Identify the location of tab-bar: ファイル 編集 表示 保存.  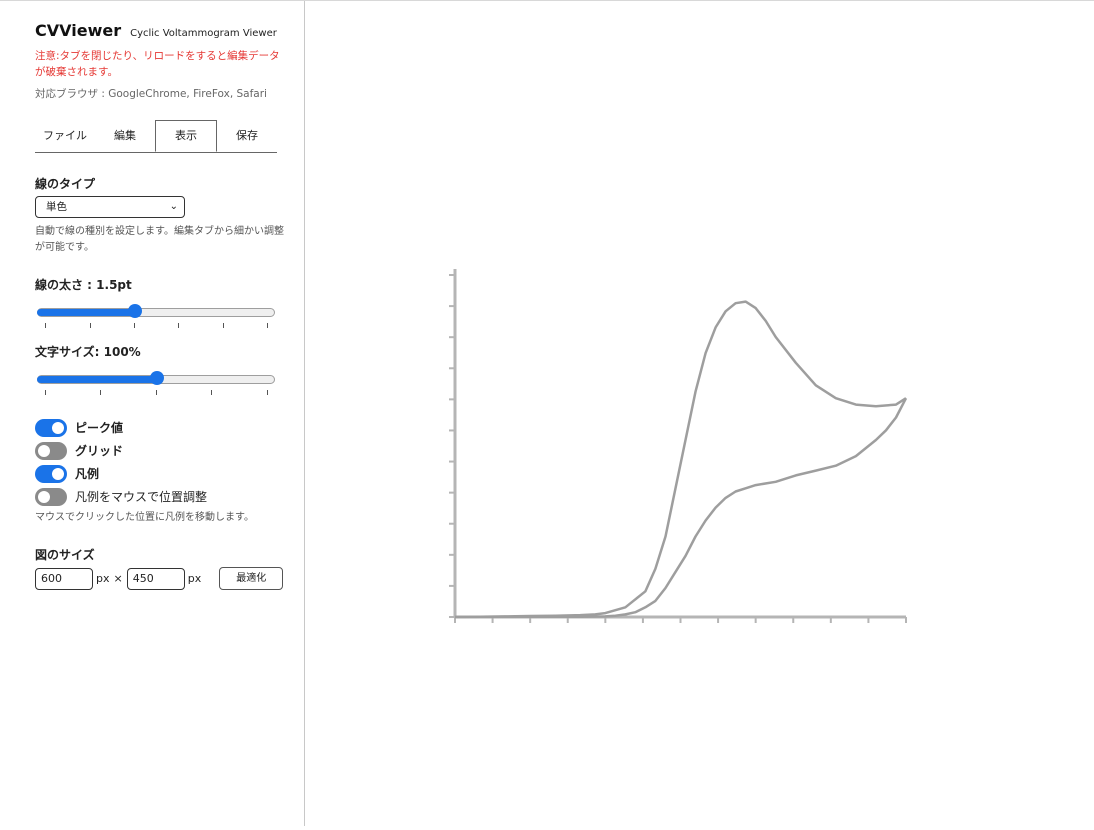
(156, 136).